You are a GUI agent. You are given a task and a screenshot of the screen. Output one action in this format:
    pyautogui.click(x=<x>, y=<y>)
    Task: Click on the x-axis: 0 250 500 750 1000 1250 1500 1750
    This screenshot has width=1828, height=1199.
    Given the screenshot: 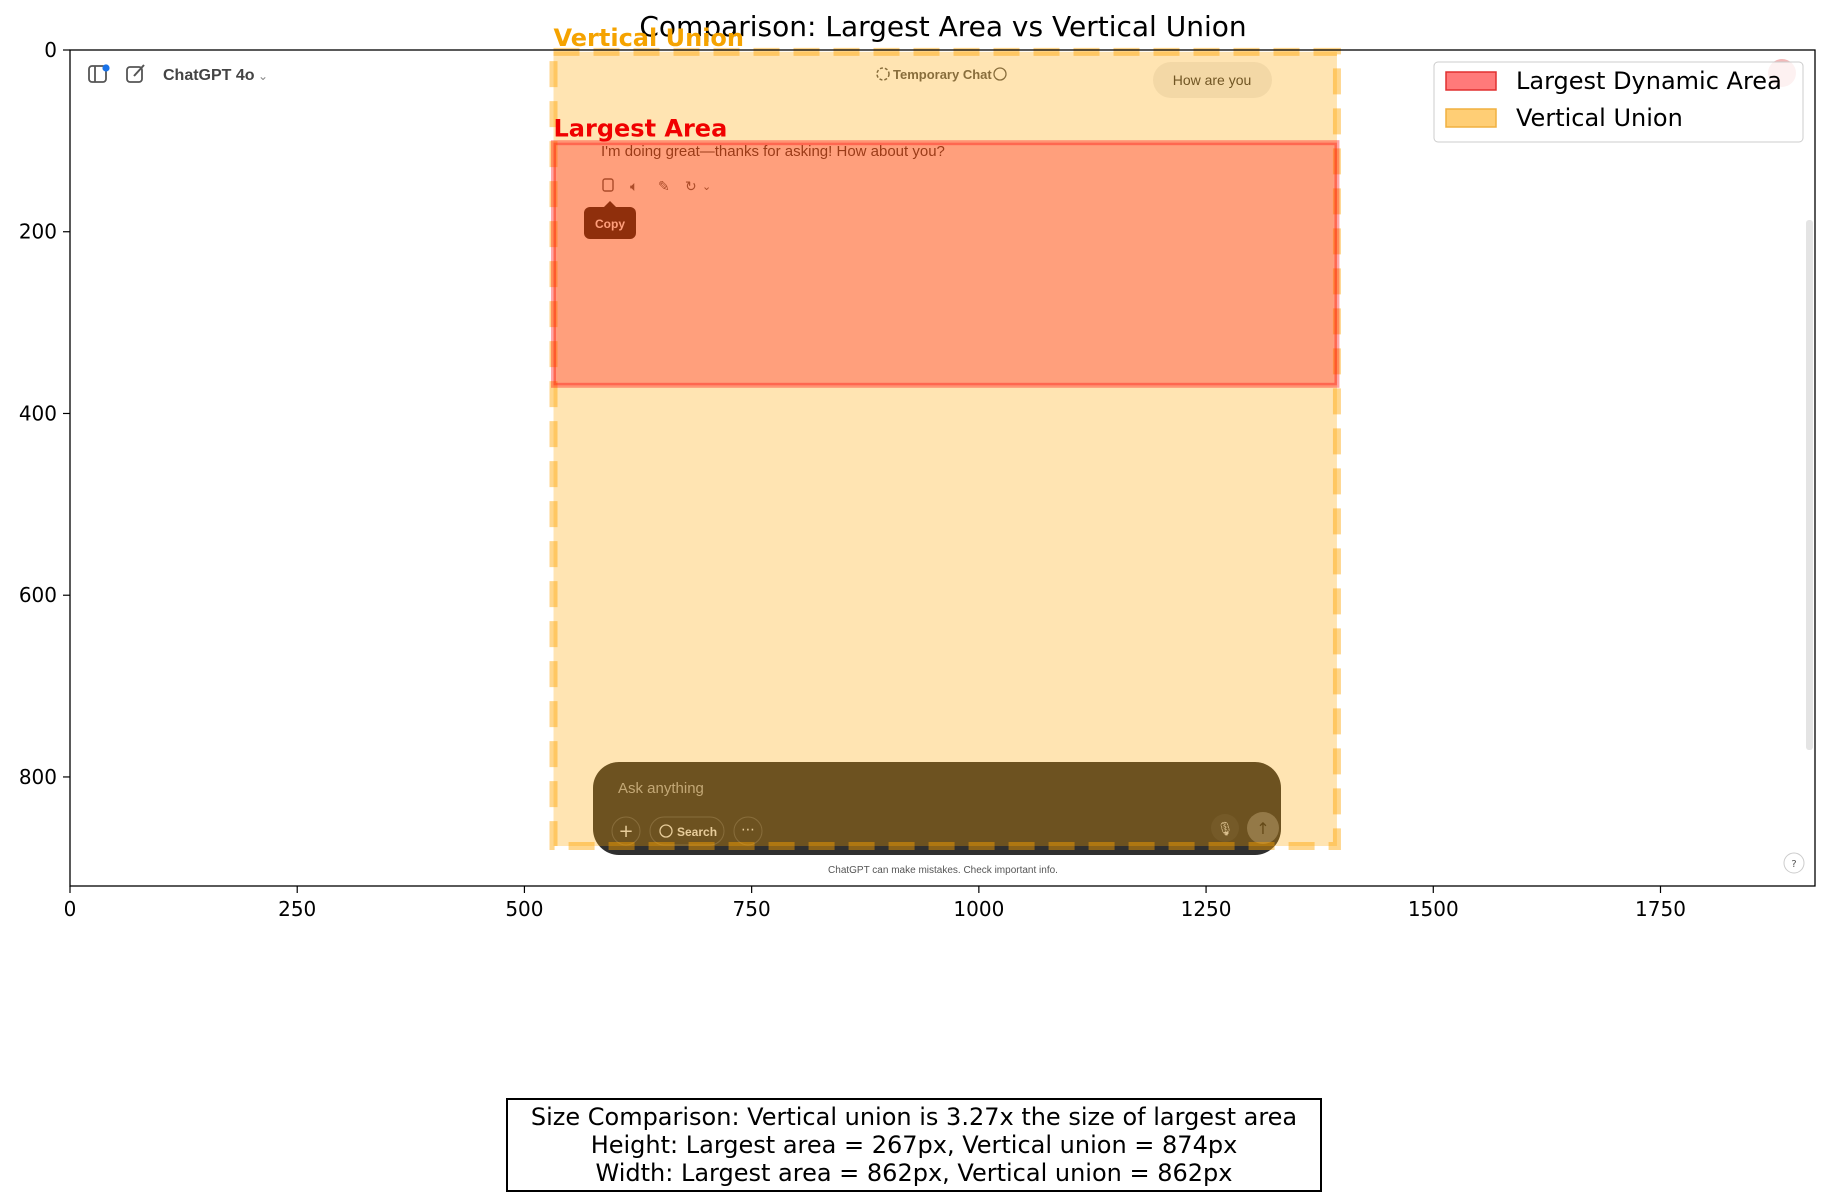 What is the action you would take?
    pyautogui.click(x=875, y=903)
    